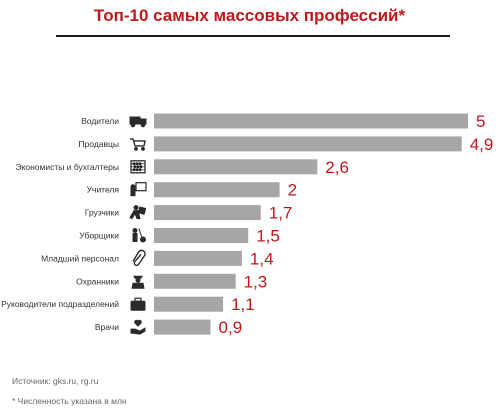  What do you see at coordinates (253, 36) in the screenshot?
I see `title-underline` at bounding box center [253, 36].